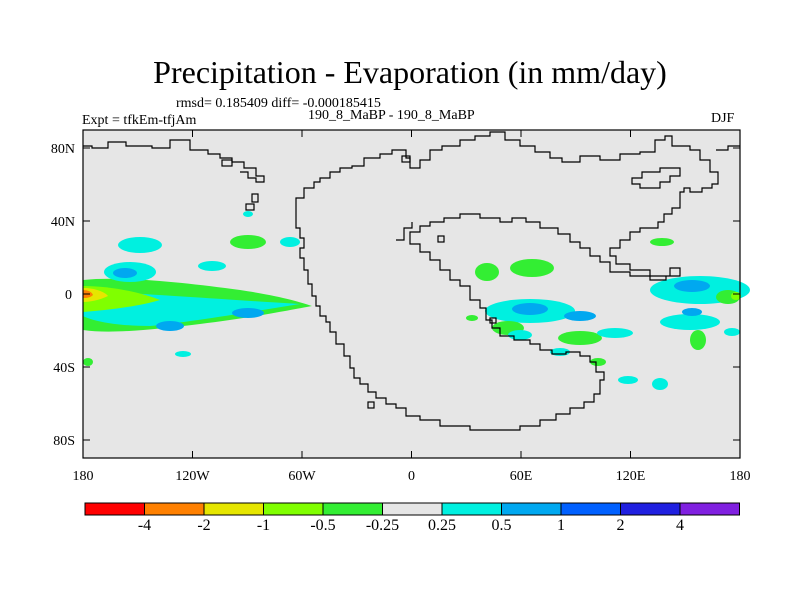  Describe the element at coordinates (404, 231) in the screenshot. I see `outline-tethys-west` at that location.